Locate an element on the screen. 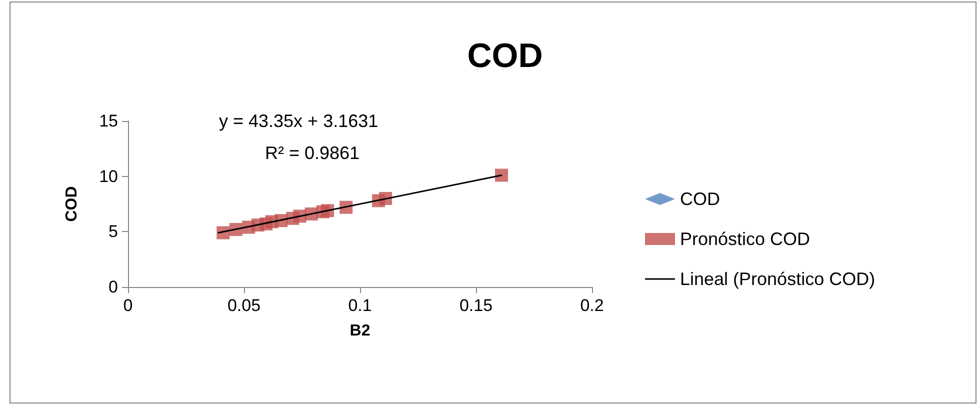 The width and height of the screenshot is (978, 407). x-tick-label: 0 is located at coordinates (128, 305).